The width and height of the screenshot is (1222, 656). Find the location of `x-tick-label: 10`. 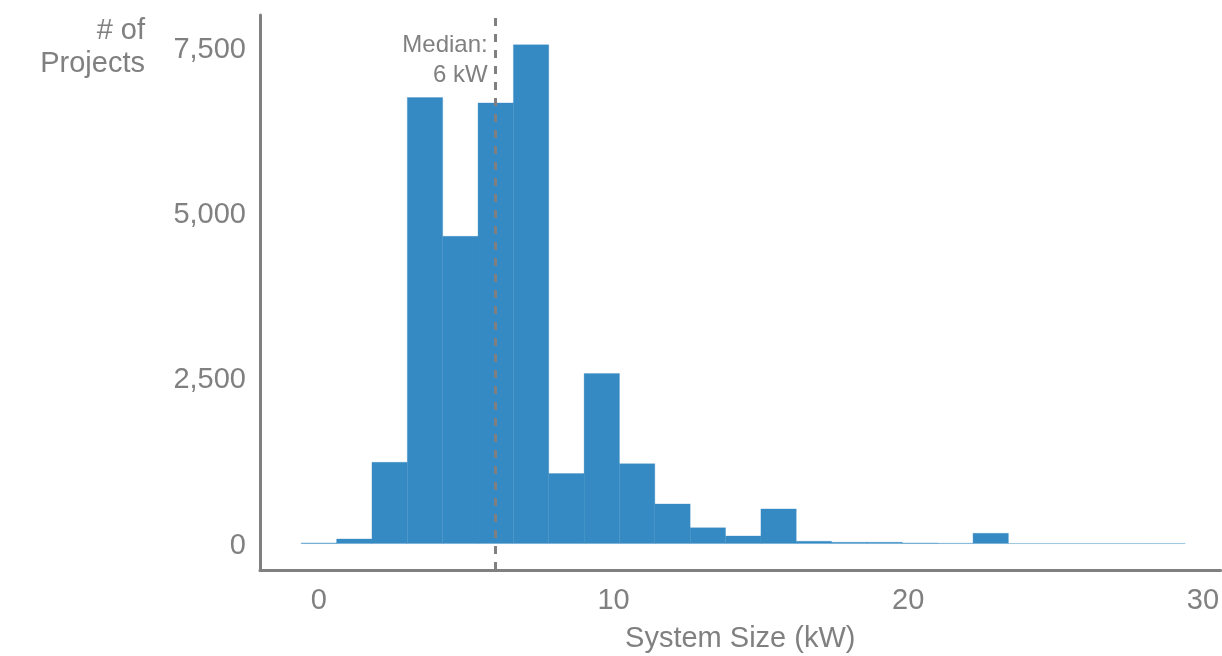

x-tick-label: 10 is located at coordinates (613, 598).